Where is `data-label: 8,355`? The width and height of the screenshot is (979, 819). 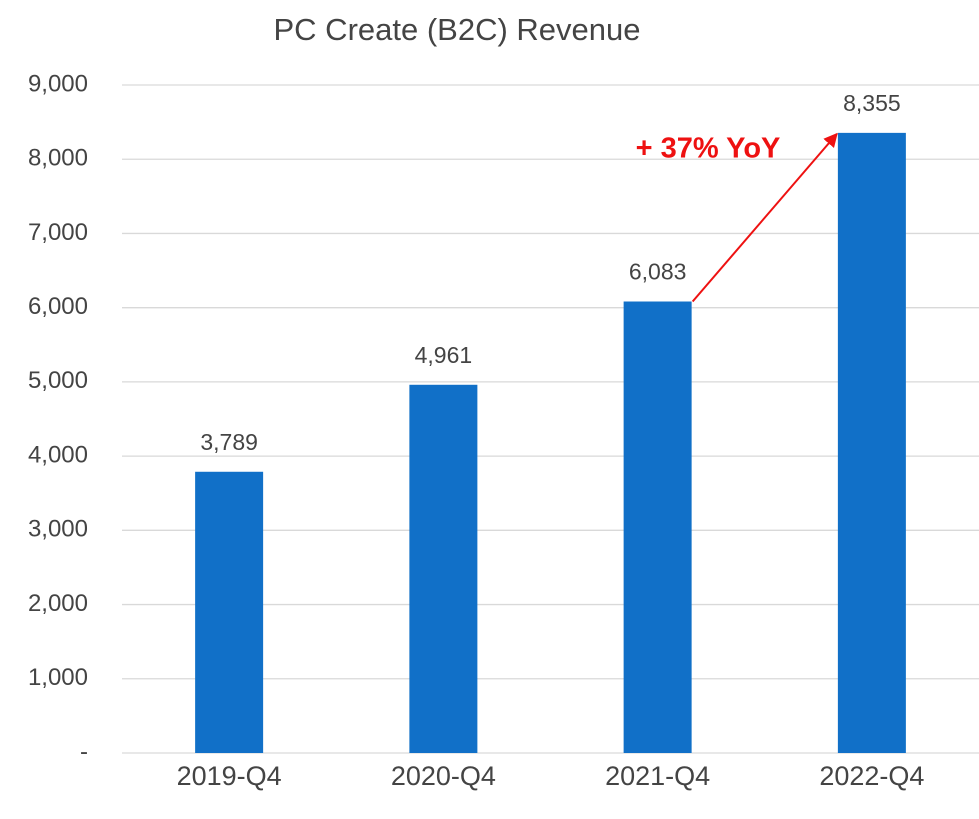
data-label: 8,355 is located at coordinates (872, 103).